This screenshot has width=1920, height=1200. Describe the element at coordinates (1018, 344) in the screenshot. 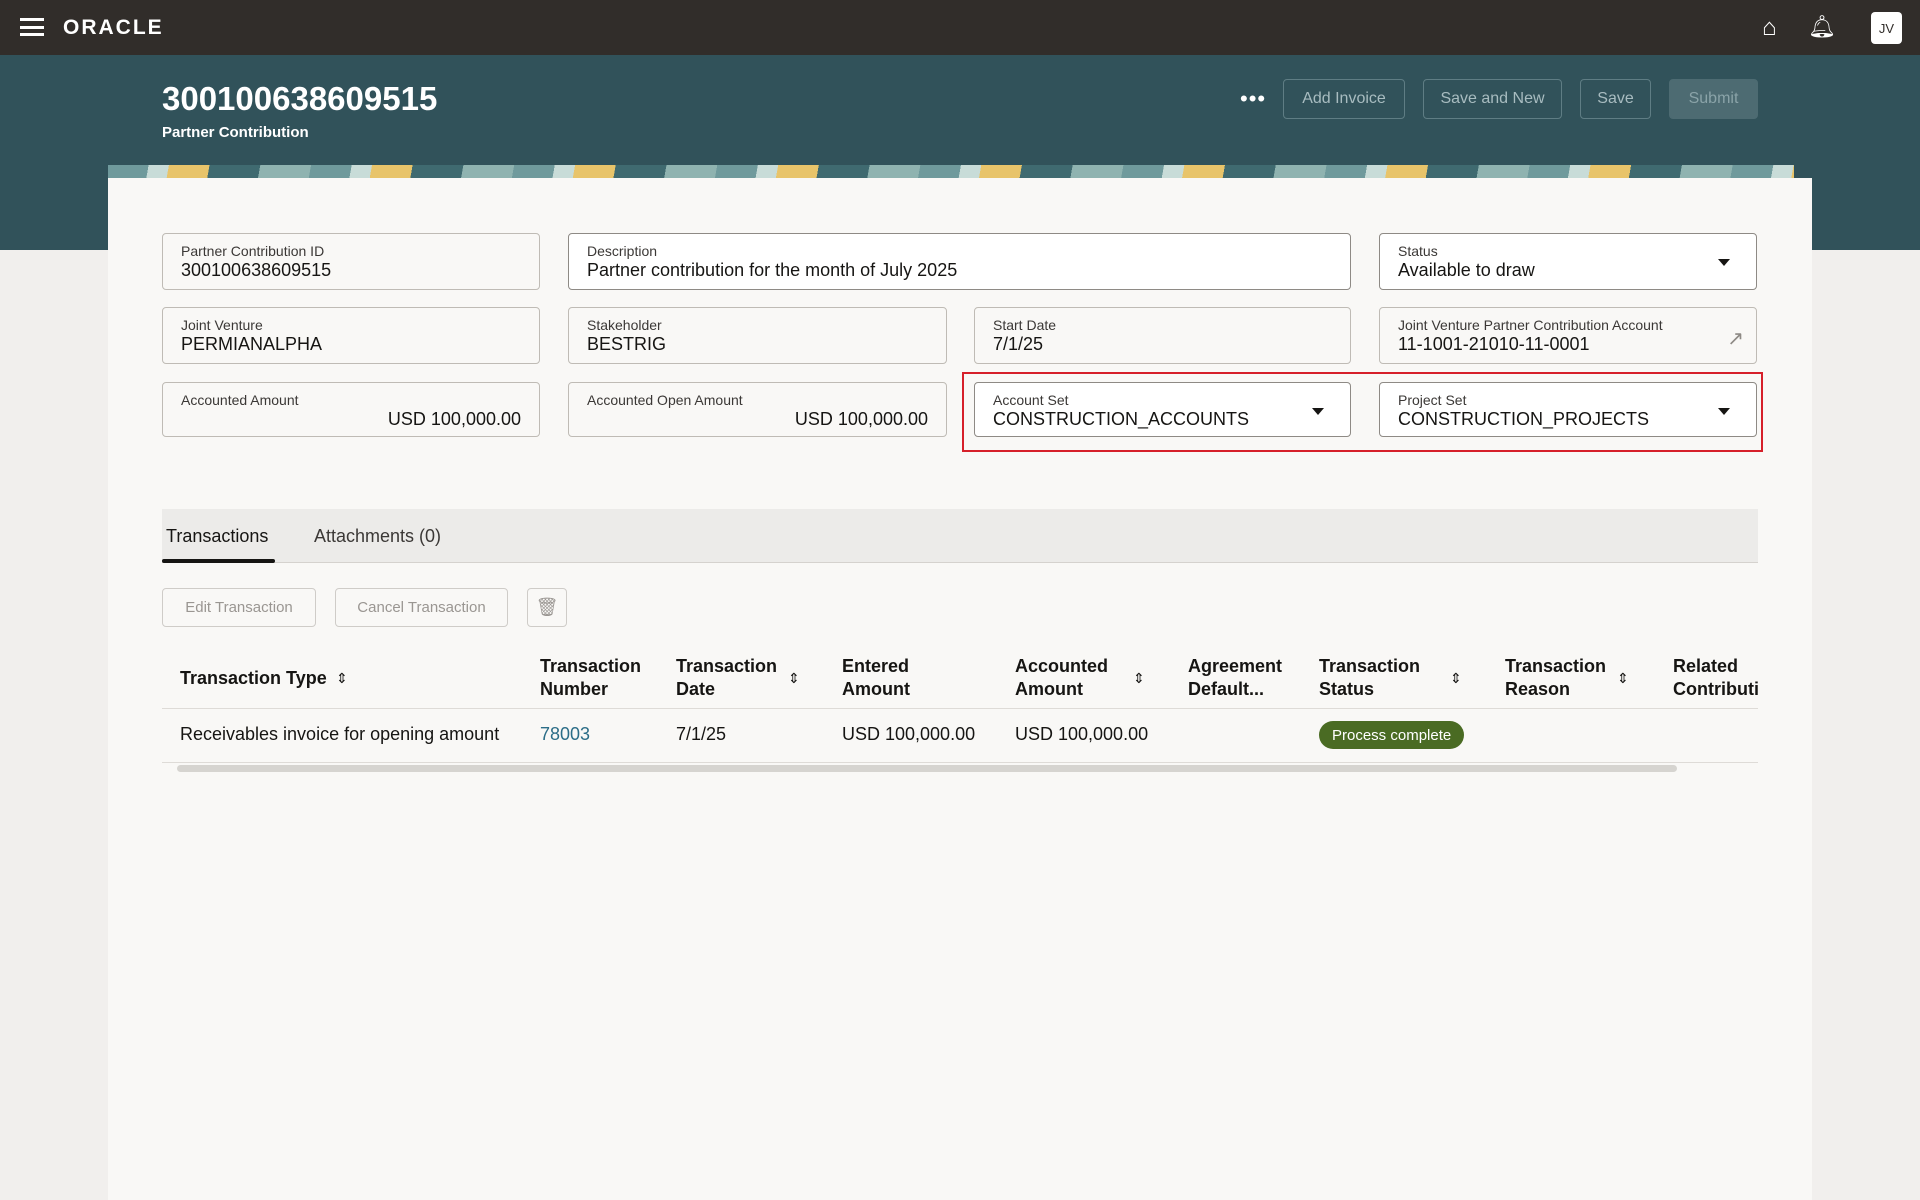

I see `field-value: 7/1/25` at that location.